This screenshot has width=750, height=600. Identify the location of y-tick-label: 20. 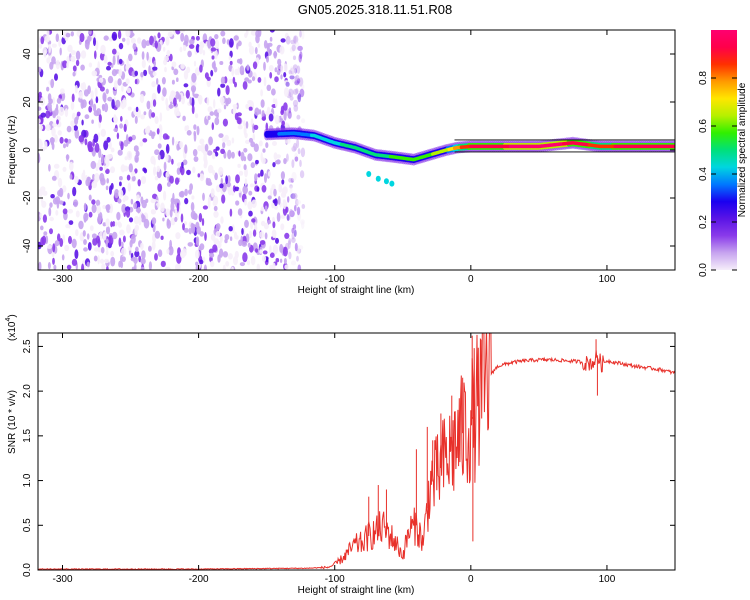
(27, 102).